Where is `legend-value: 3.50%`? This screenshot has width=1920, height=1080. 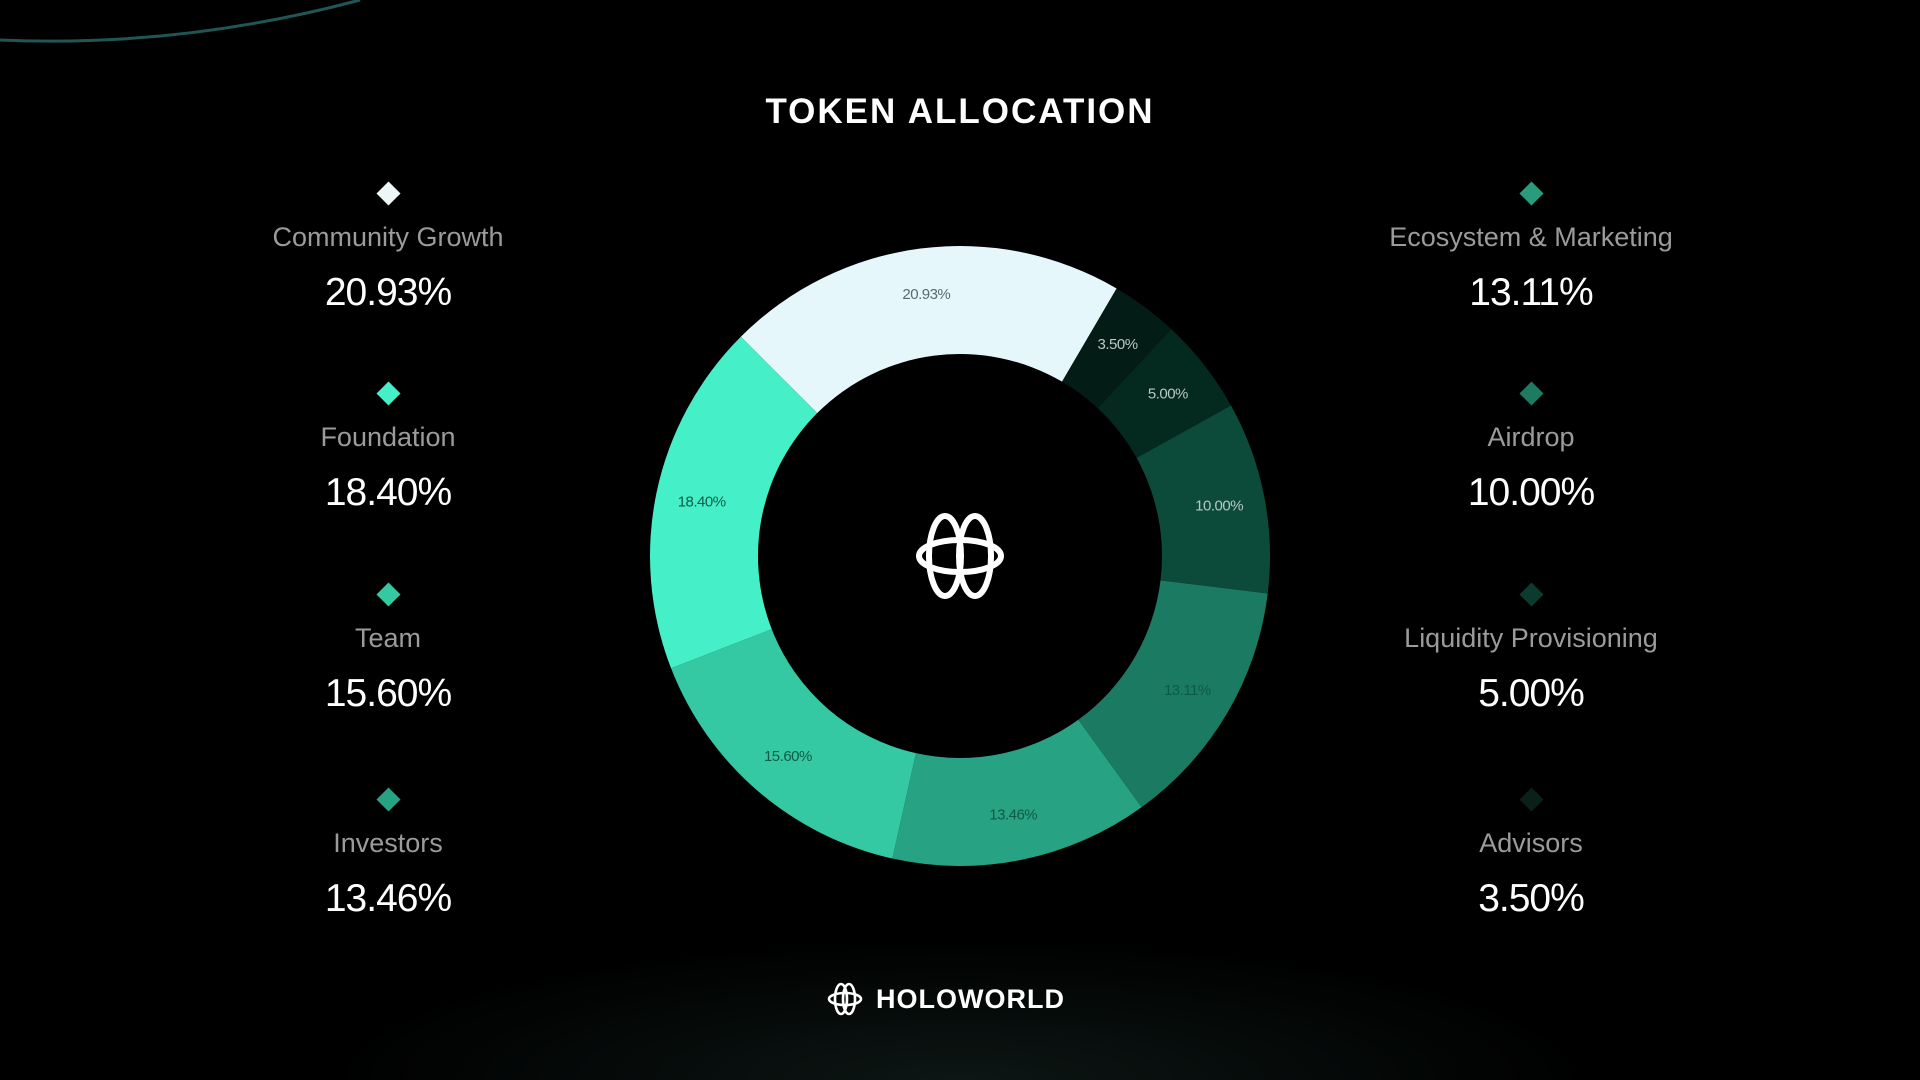
legend-value: 3.50% is located at coordinates (1531, 898).